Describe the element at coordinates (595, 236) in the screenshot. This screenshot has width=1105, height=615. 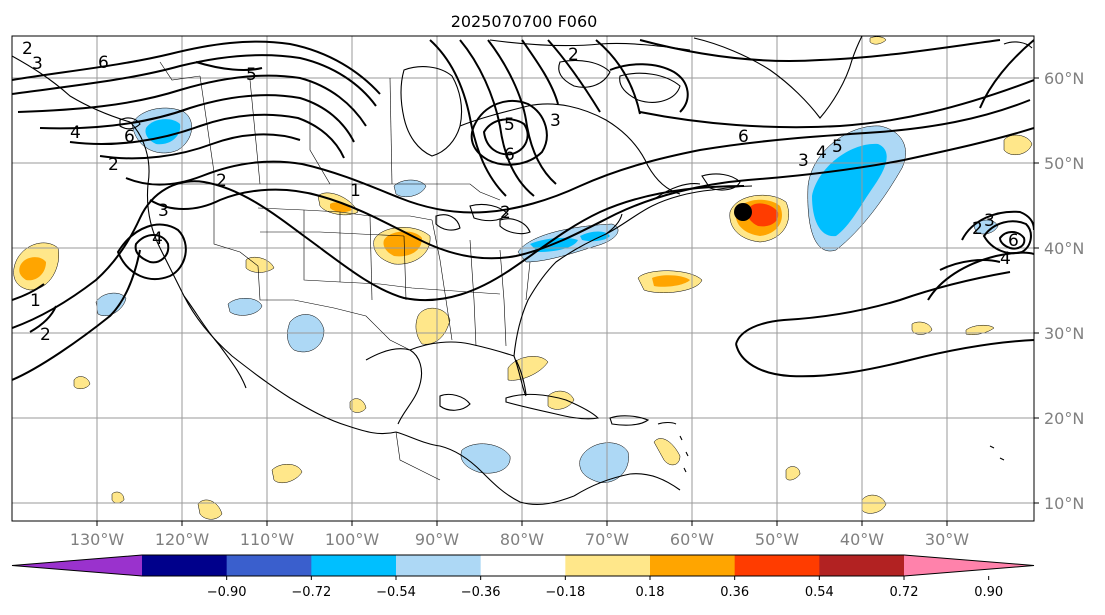
I see `shade-blue-ne-coast` at that location.